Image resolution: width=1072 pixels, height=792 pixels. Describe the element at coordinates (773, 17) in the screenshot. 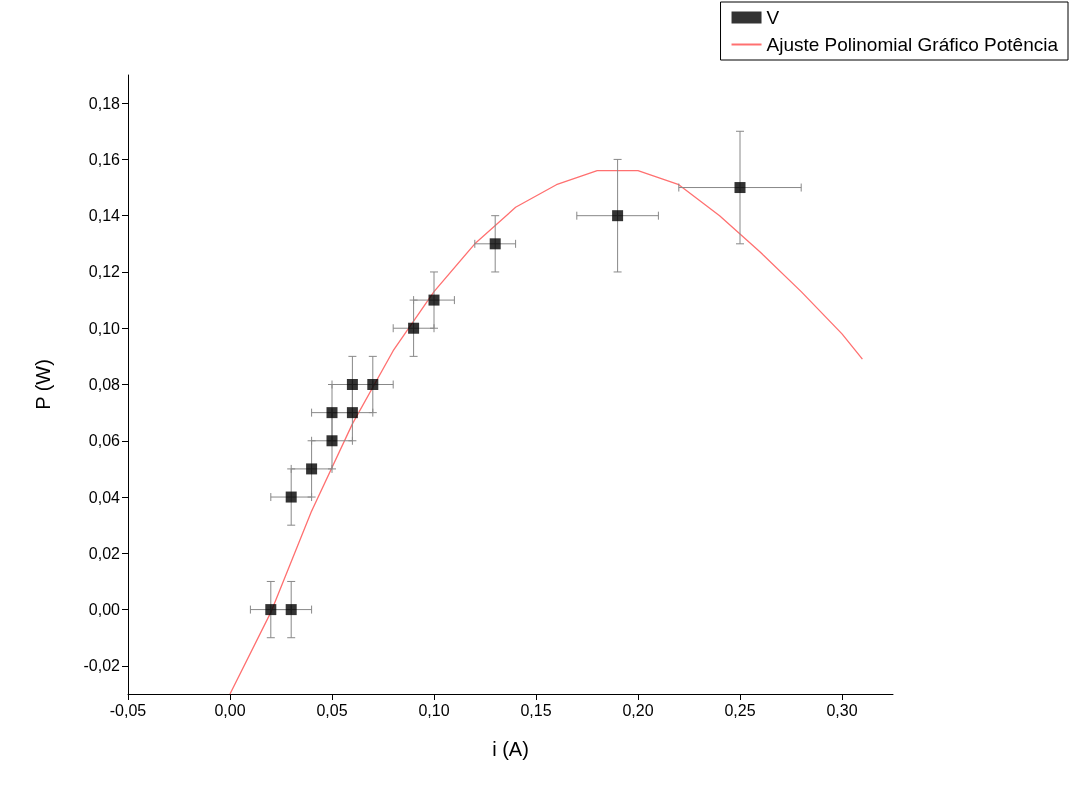

I see `legend-label: V` at that location.